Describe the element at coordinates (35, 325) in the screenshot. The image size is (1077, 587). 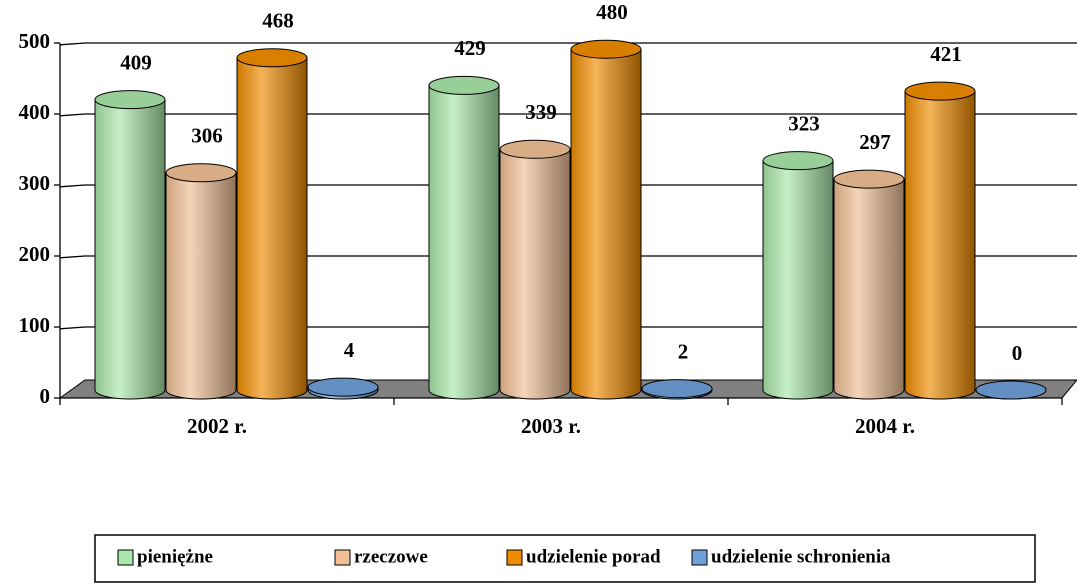
I see `y-tick-label: 100` at that location.